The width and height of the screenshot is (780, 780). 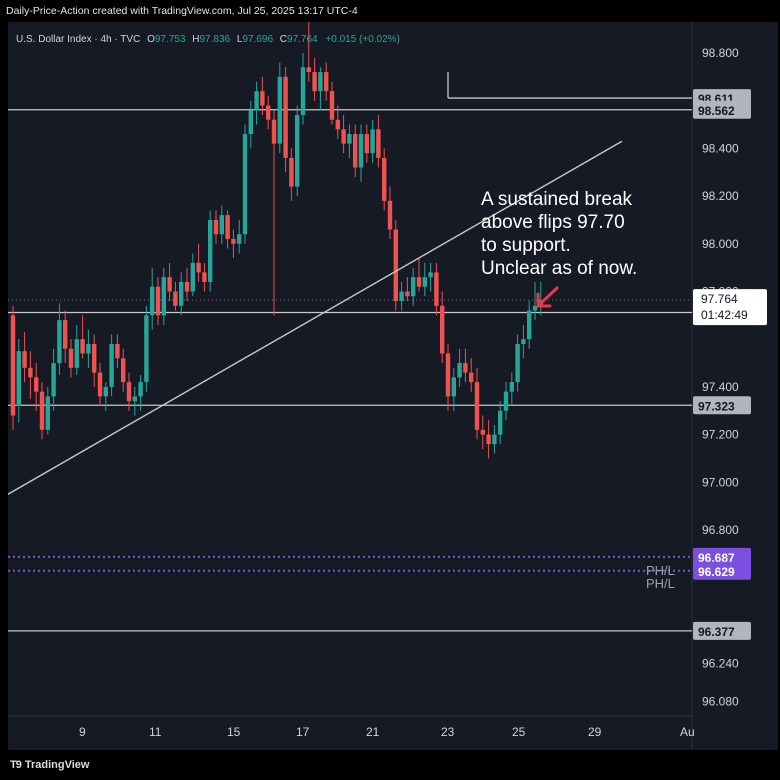 I want to click on price-line-tag-text: 96.377, so click(x=716, y=632).